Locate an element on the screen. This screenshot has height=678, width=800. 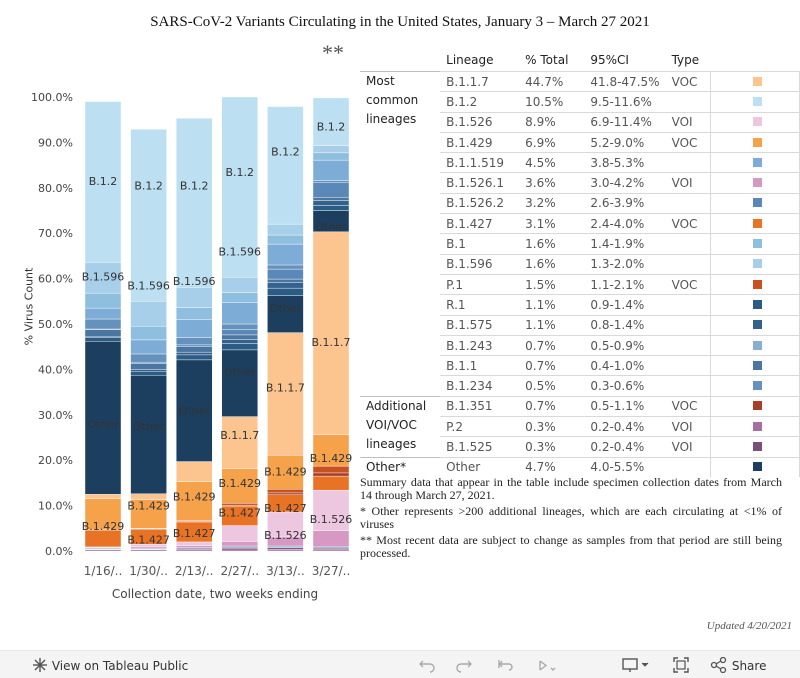
pause-button is located at coordinates (548, 666).